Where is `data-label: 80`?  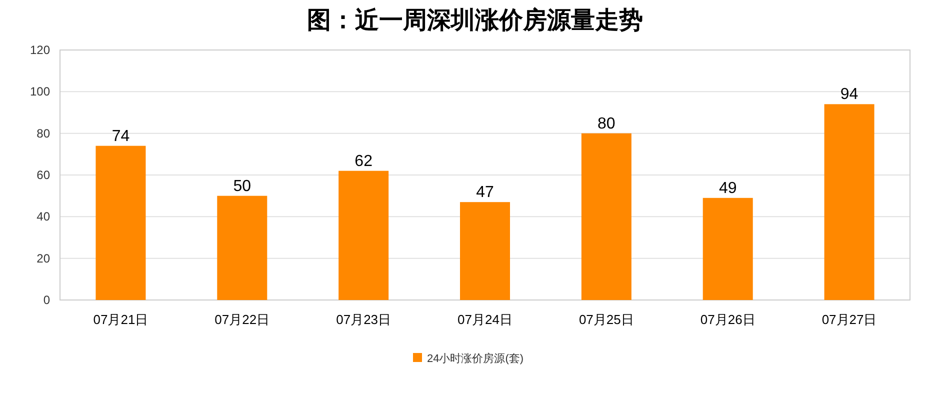 data-label: 80 is located at coordinates (607, 123).